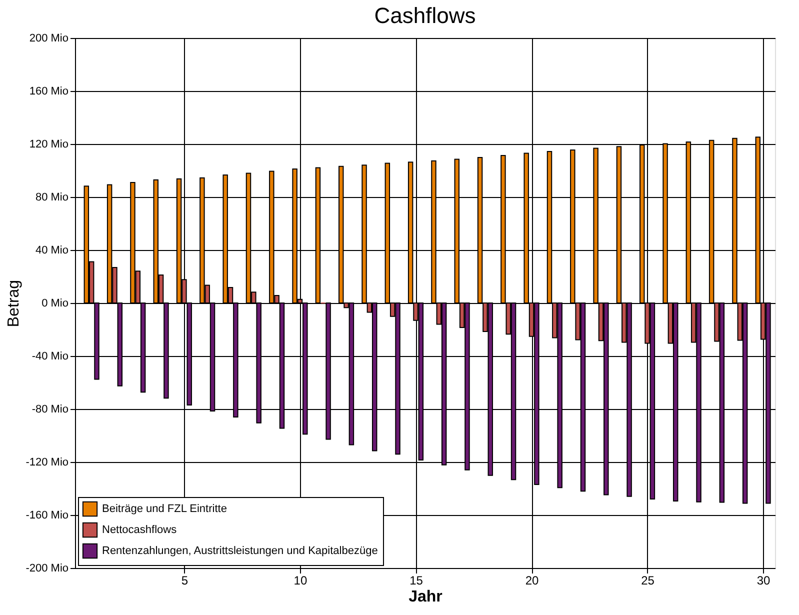 This screenshot has height=615, width=799. I want to click on x-tick-label: 25, so click(648, 581).